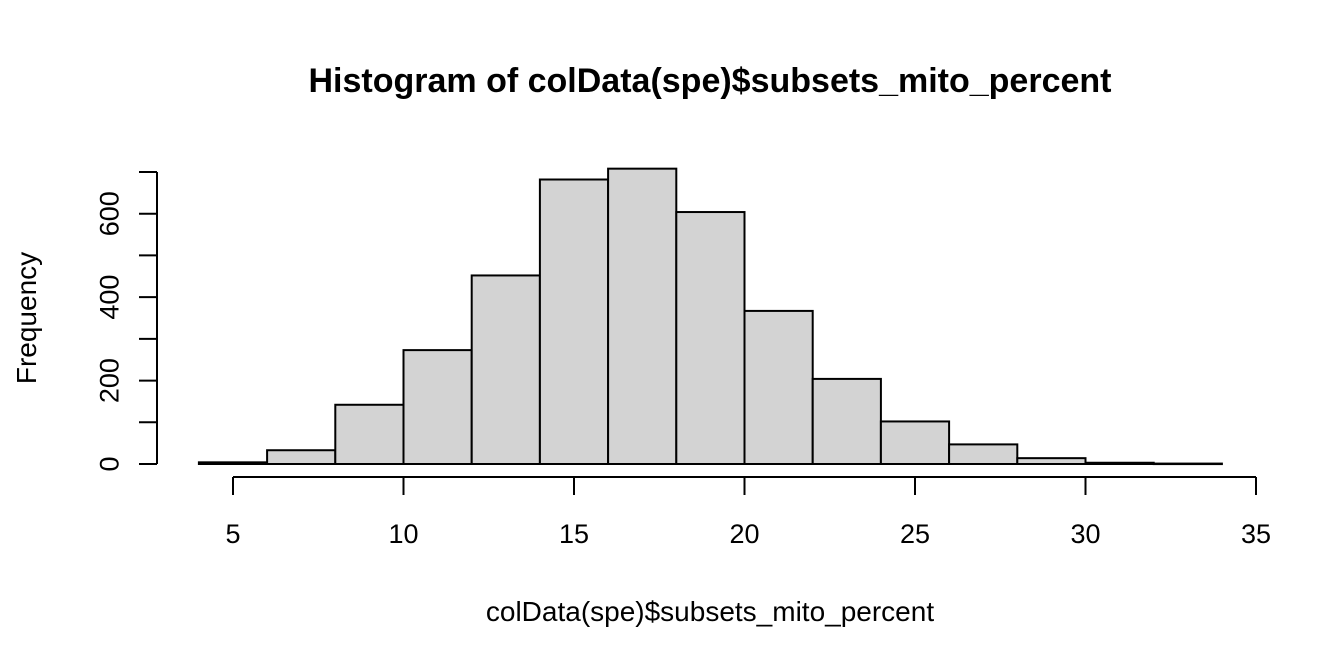 The height and width of the screenshot is (672, 1344). Describe the element at coordinates (710, 611) in the screenshot. I see `x-axis-label: colData(spe)$subsets_mito_percent` at that location.